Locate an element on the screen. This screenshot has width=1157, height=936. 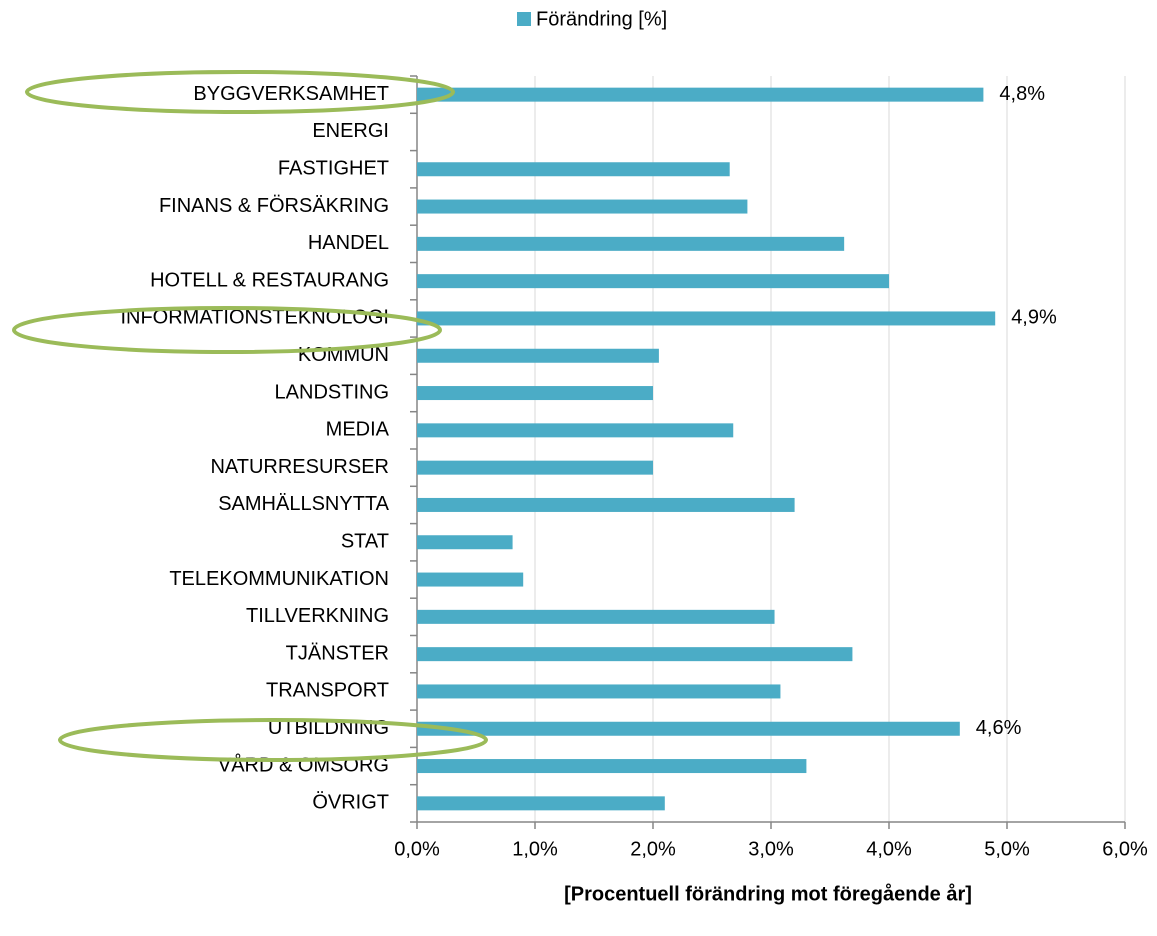
y-tick-label: TRANSPORT is located at coordinates (327, 691).